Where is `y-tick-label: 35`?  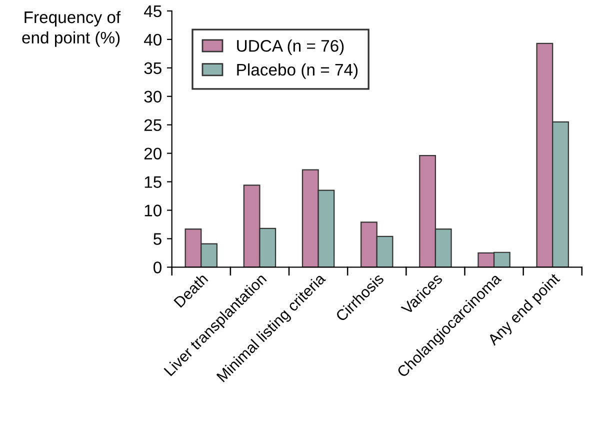
y-tick-label: 35 is located at coordinates (153, 68).